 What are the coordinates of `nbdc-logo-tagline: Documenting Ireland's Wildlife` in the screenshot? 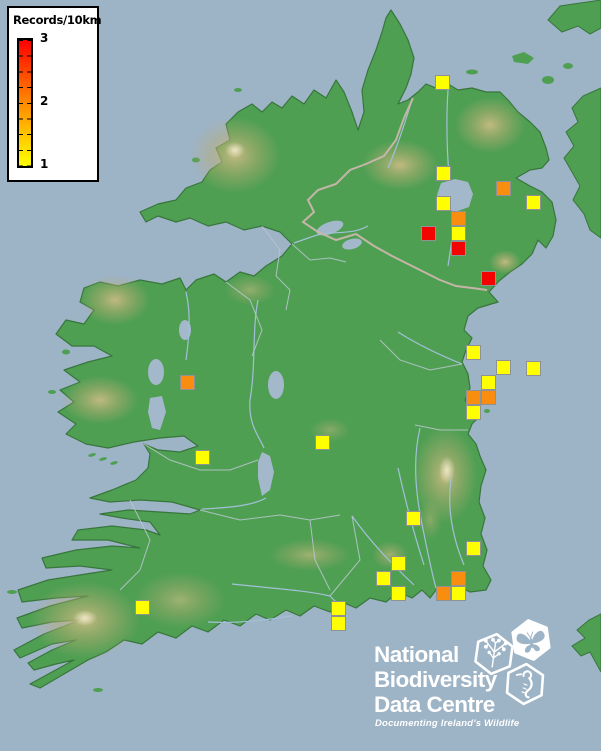 It's located at (447, 723).